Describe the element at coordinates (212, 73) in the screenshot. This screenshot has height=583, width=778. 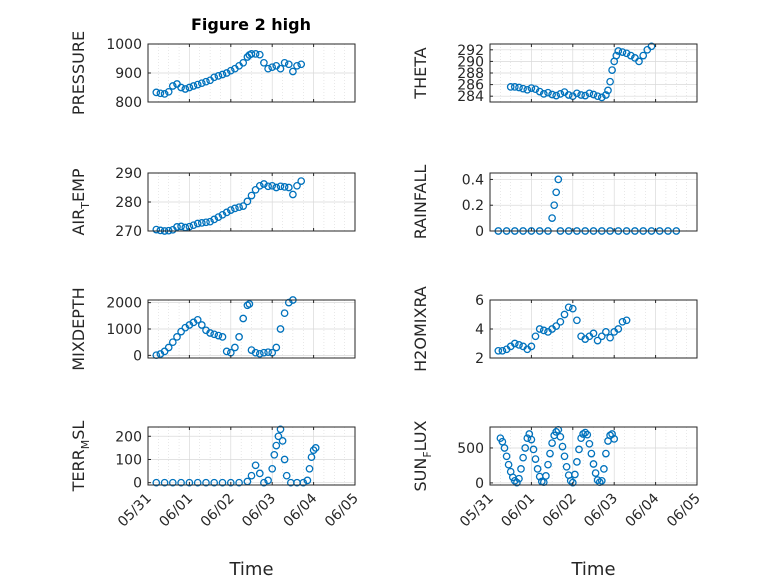
I see `panel-pressure: 800 900 1000 PRESSURE` at that location.